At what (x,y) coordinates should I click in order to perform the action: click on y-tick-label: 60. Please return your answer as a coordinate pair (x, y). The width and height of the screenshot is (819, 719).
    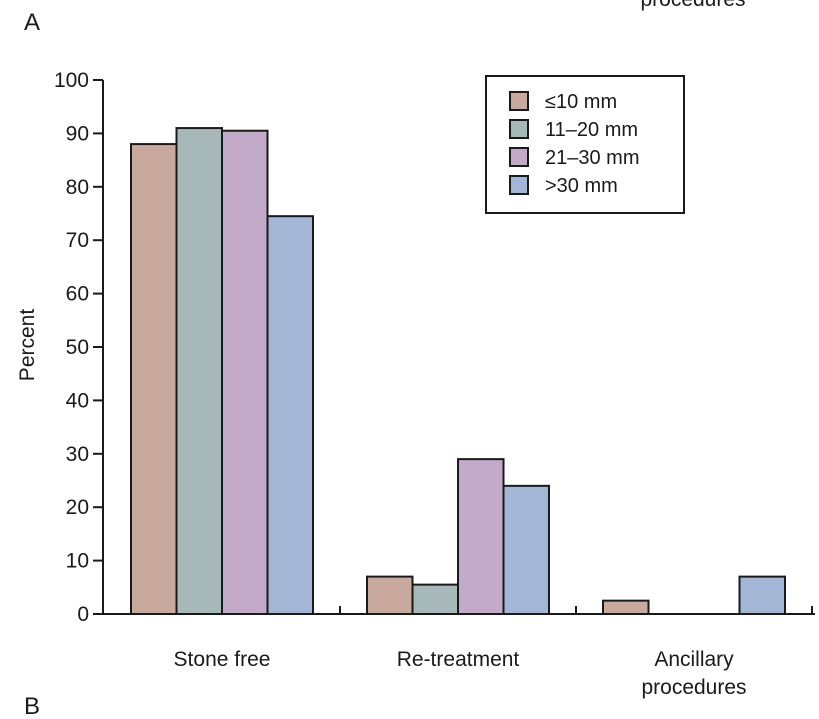
    Looking at the image, I should click on (77, 294).